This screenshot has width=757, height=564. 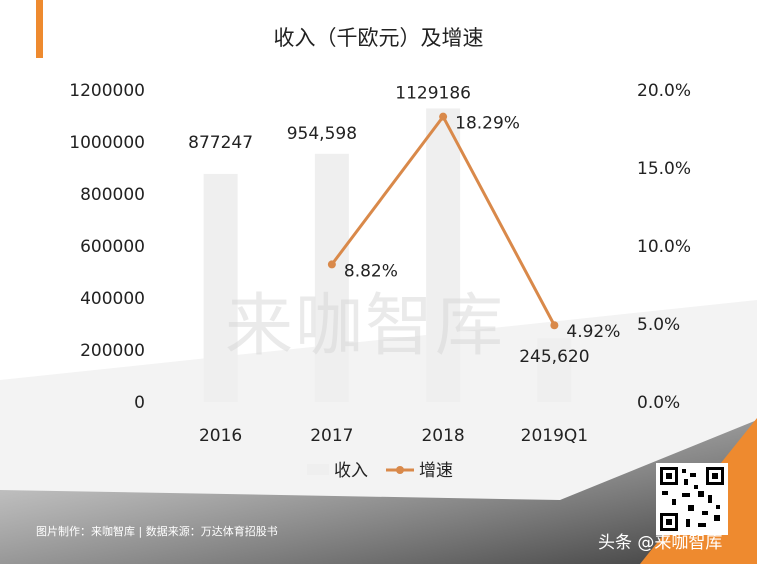 What do you see at coordinates (112, 299) in the screenshot?
I see `left-tick-label: 400000` at bounding box center [112, 299].